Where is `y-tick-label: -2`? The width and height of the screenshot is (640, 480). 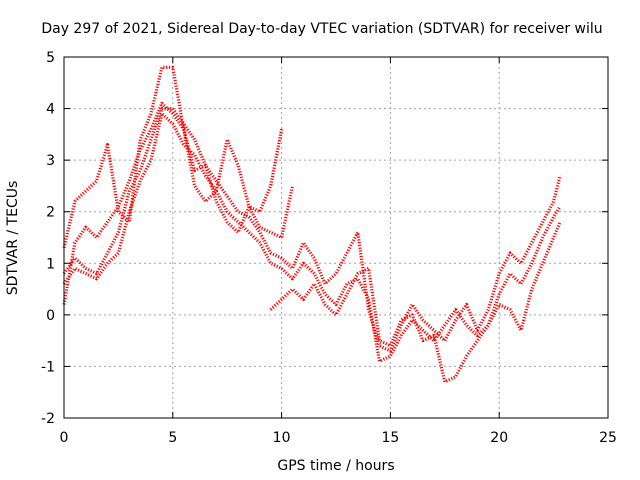 y-tick-label: -2 is located at coordinates (48, 419).